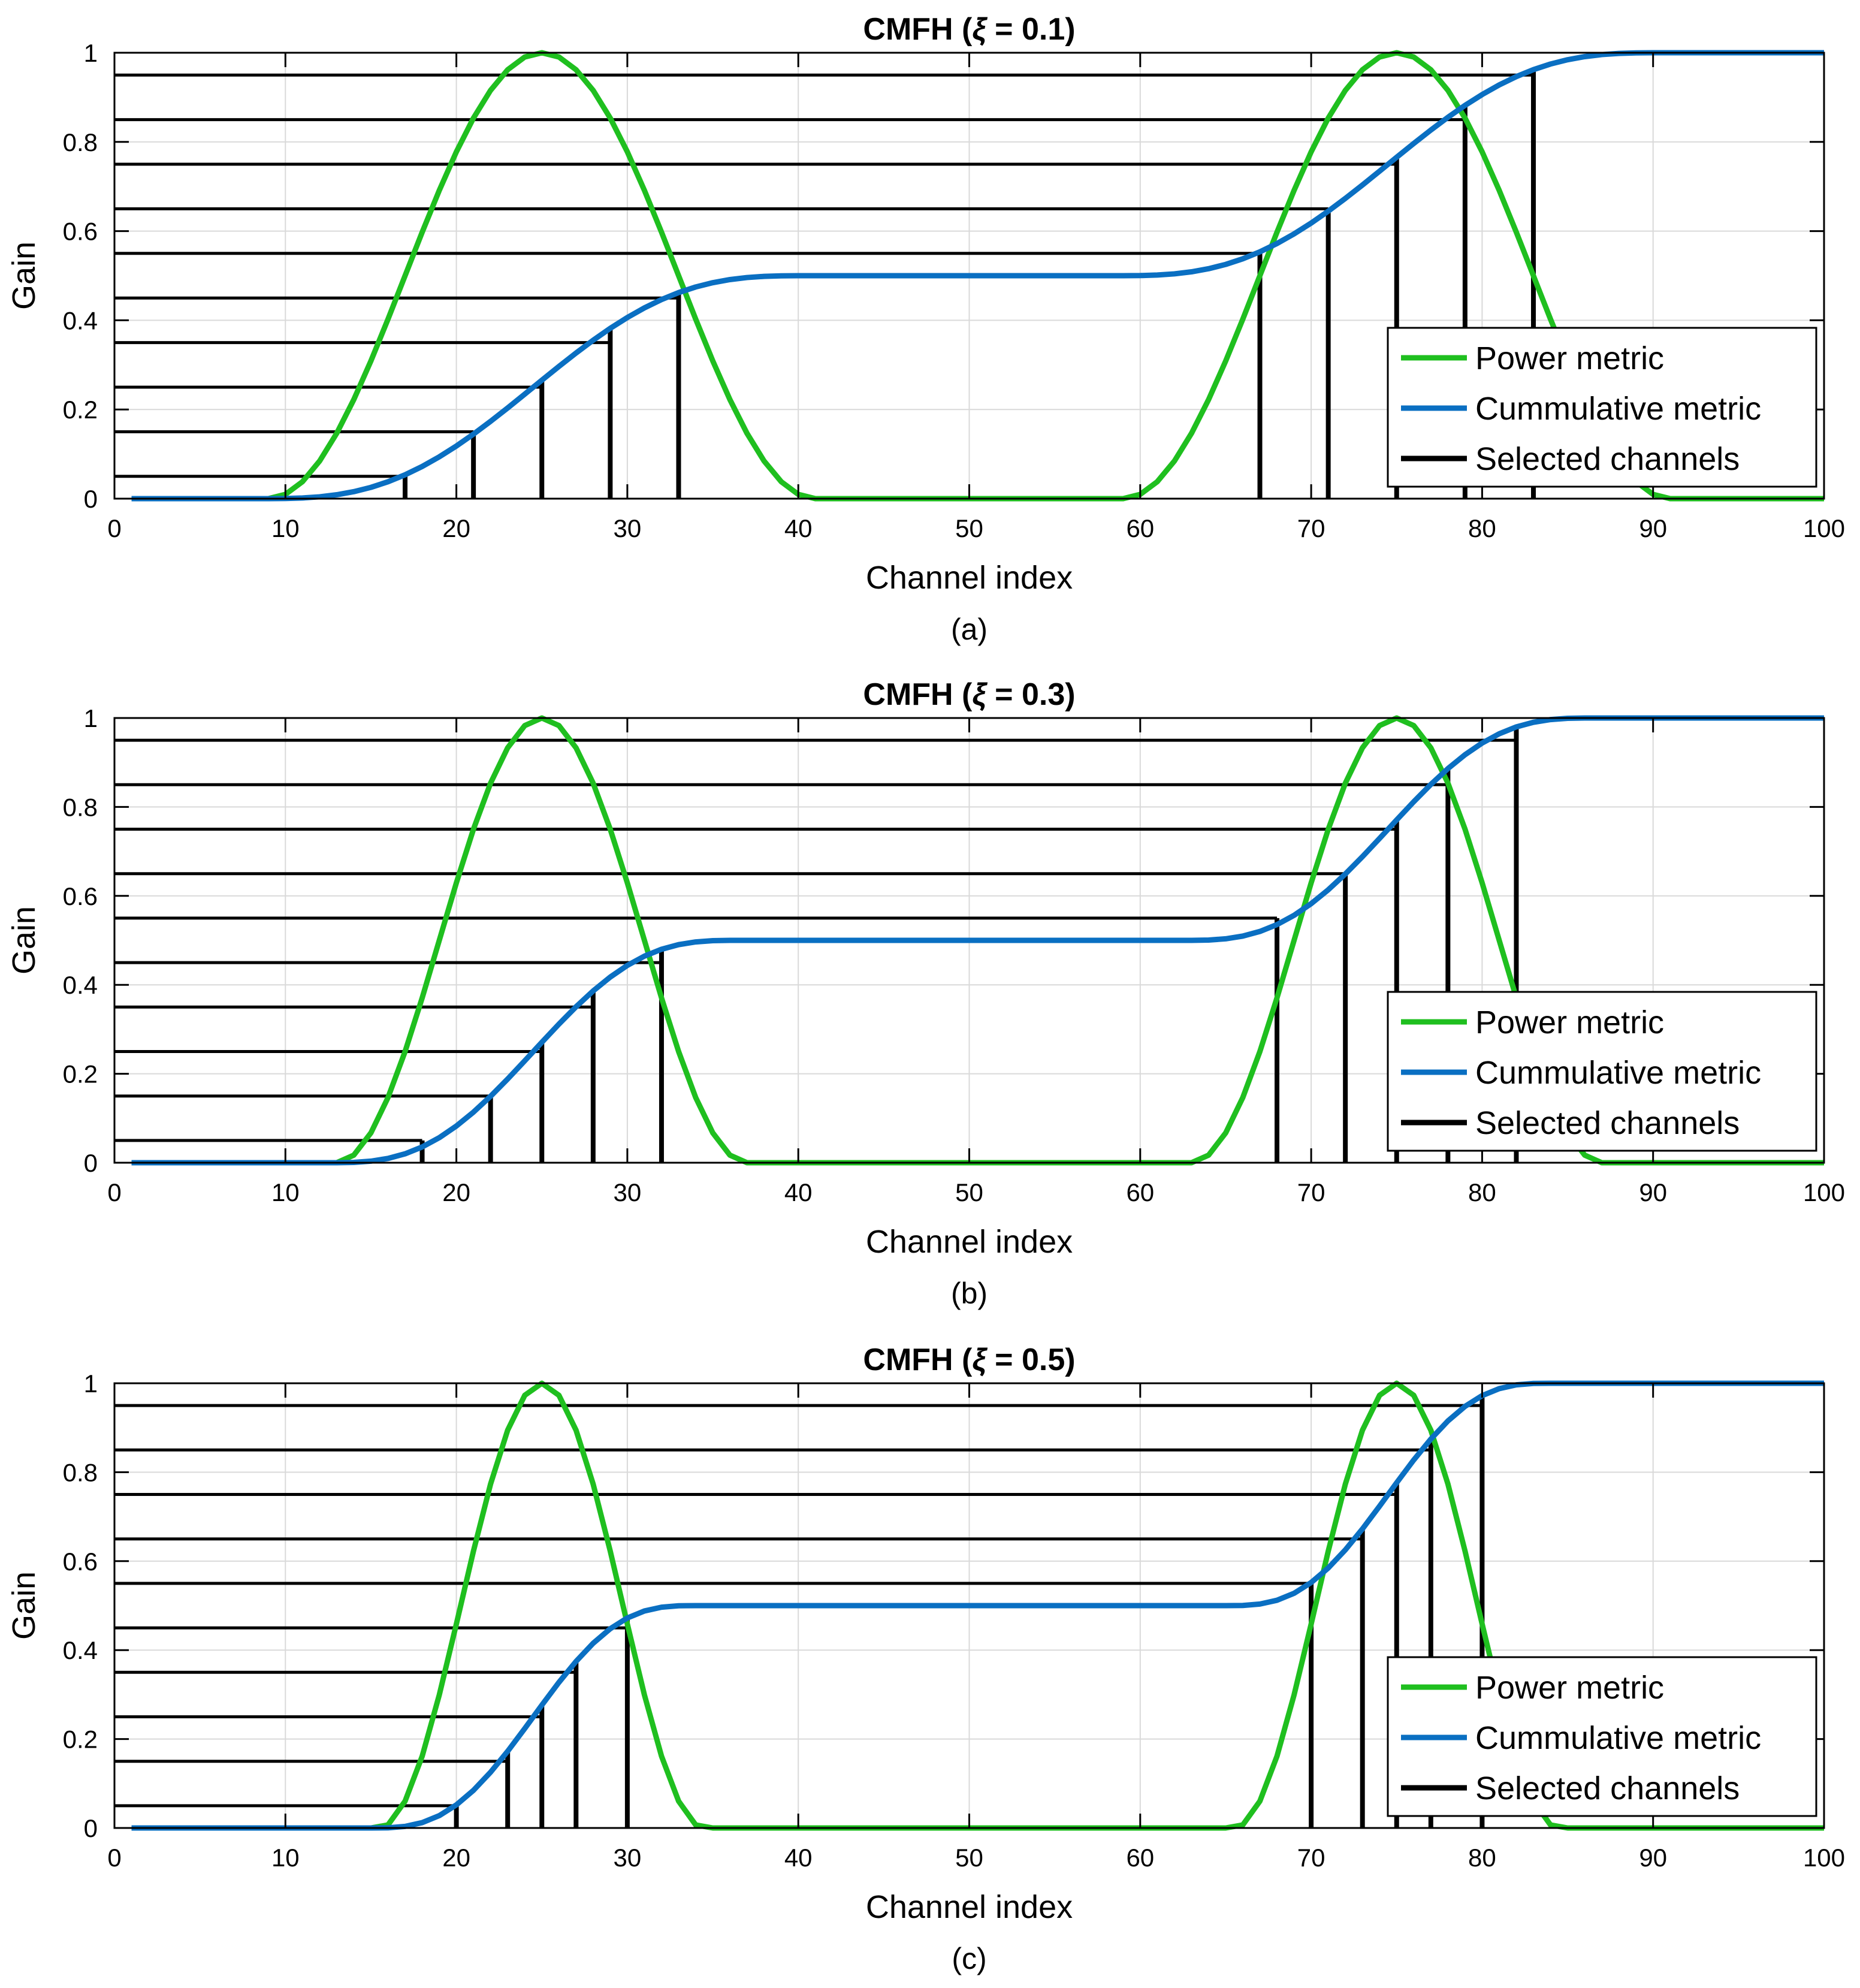 The height and width of the screenshot is (1988, 1860). What do you see at coordinates (969, 630) in the screenshot?
I see `panel-caption: (a)` at bounding box center [969, 630].